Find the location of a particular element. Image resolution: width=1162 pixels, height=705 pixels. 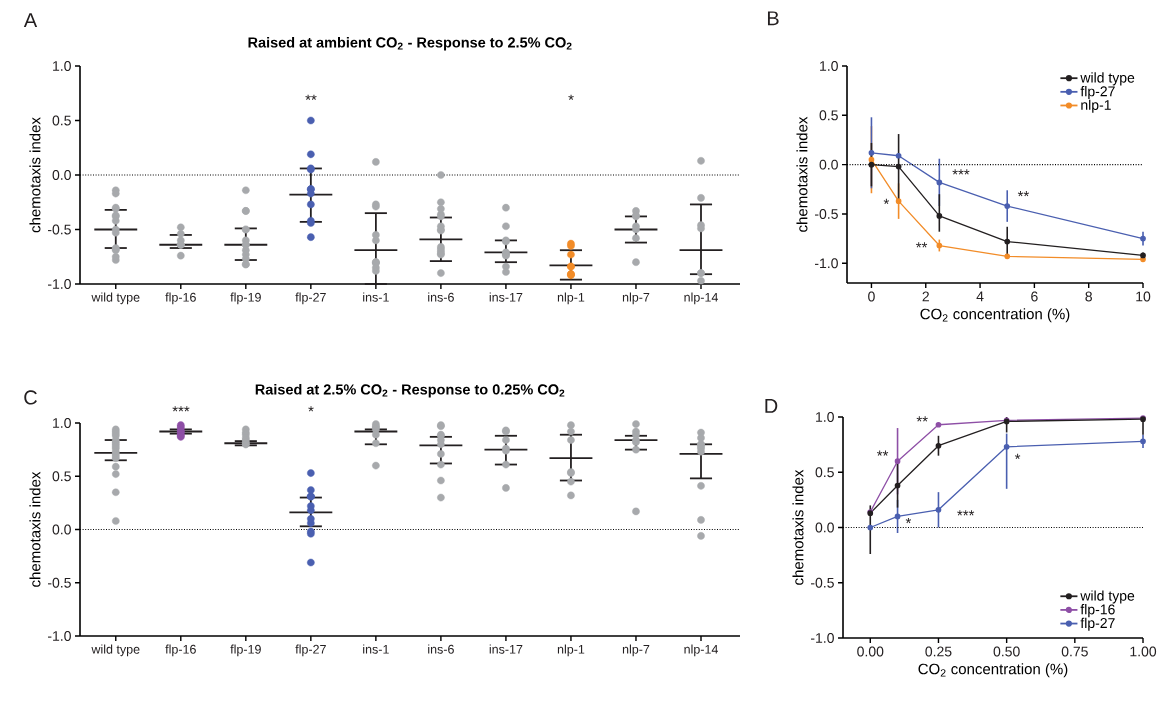

chart-title: Raised at ambient CO$_{2}$ - Response to 2.5% CO$_{2}$ is located at coordinates (410, 43).